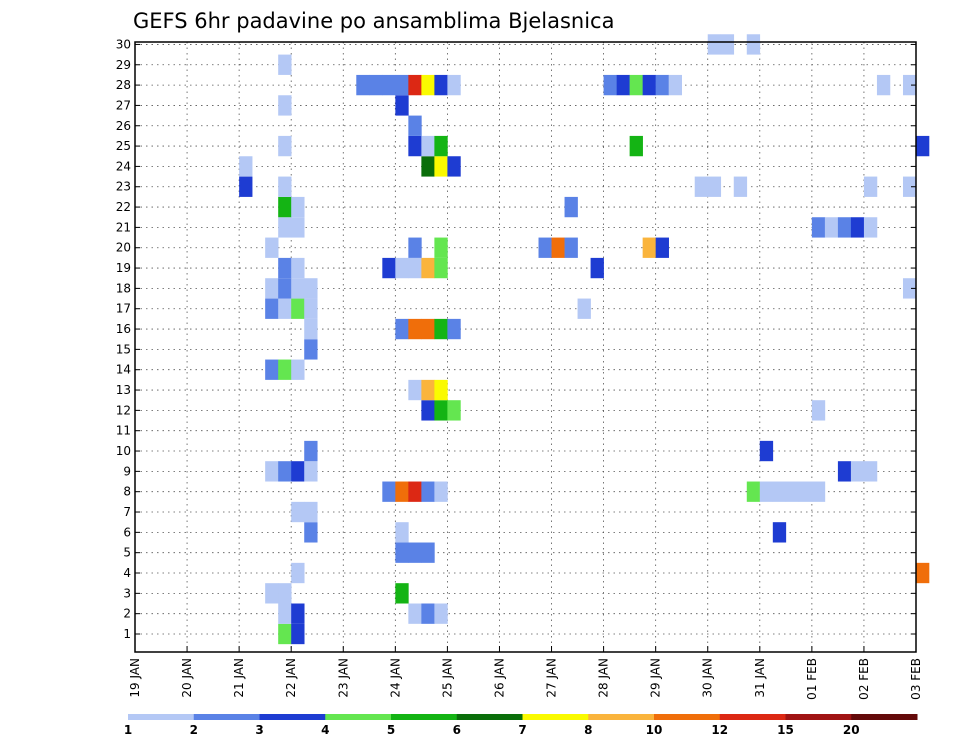 Image resolution: width=960 pixels, height=742 pixels. What do you see at coordinates (127, 512) in the screenshot?
I see `y-tick-label: 7` at bounding box center [127, 512].